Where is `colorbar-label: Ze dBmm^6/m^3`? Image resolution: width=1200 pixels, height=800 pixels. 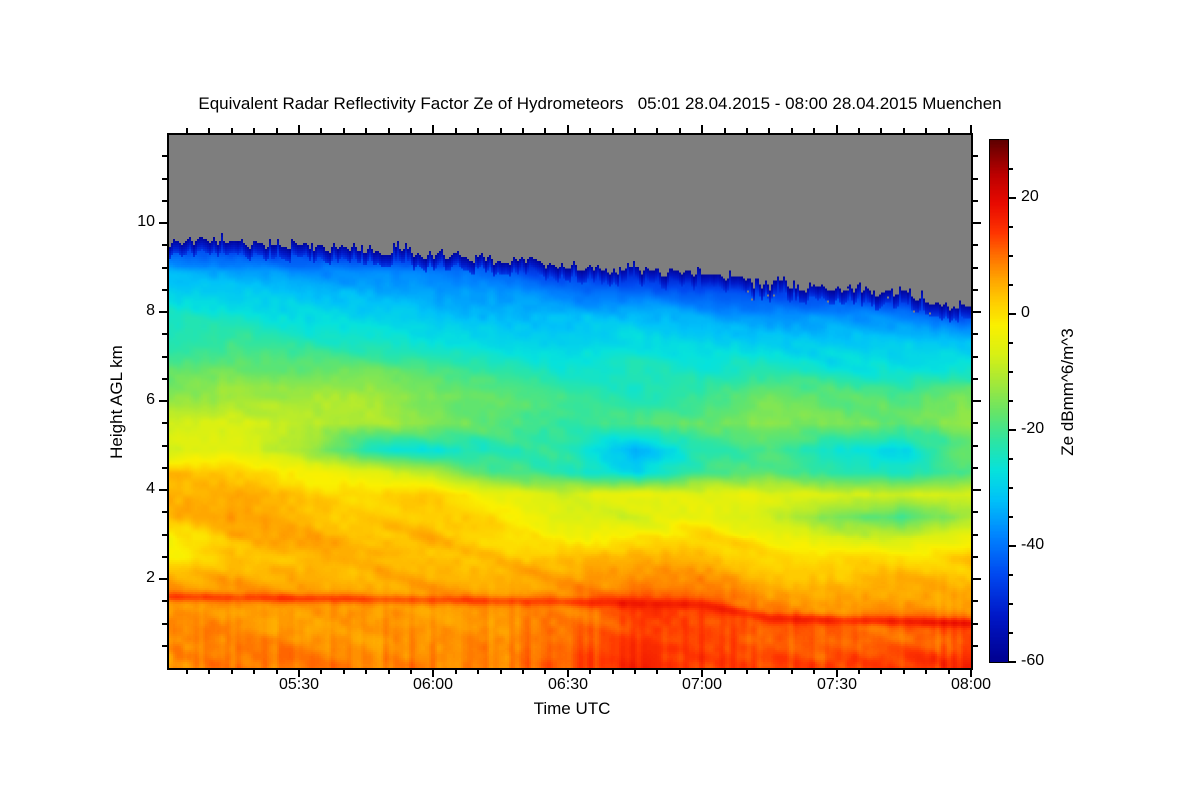
colorbar-label: Ze dBmm^6/m^3 is located at coordinates (1067, 392).